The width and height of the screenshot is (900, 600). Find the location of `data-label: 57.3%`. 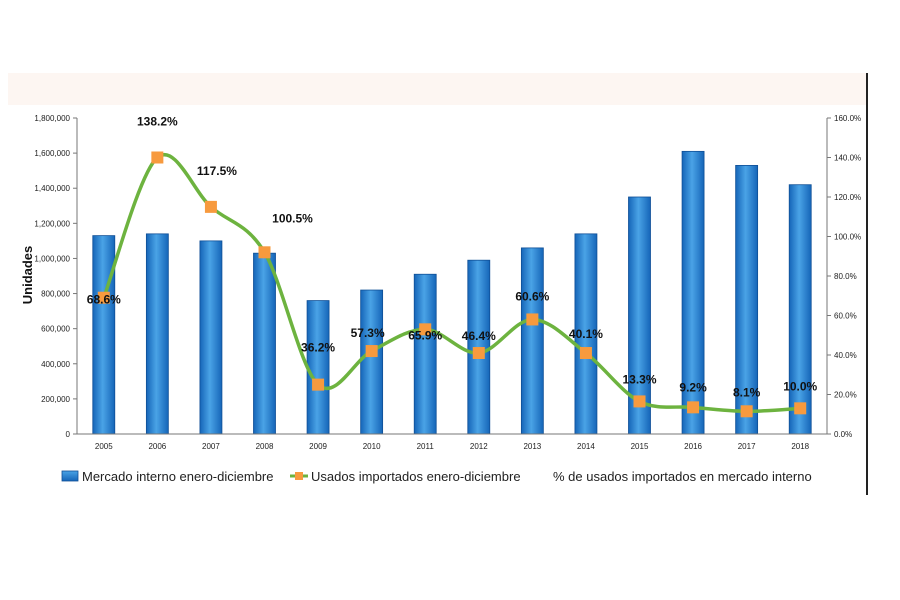

data-label: 57.3% is located at coordinates (368, 333).